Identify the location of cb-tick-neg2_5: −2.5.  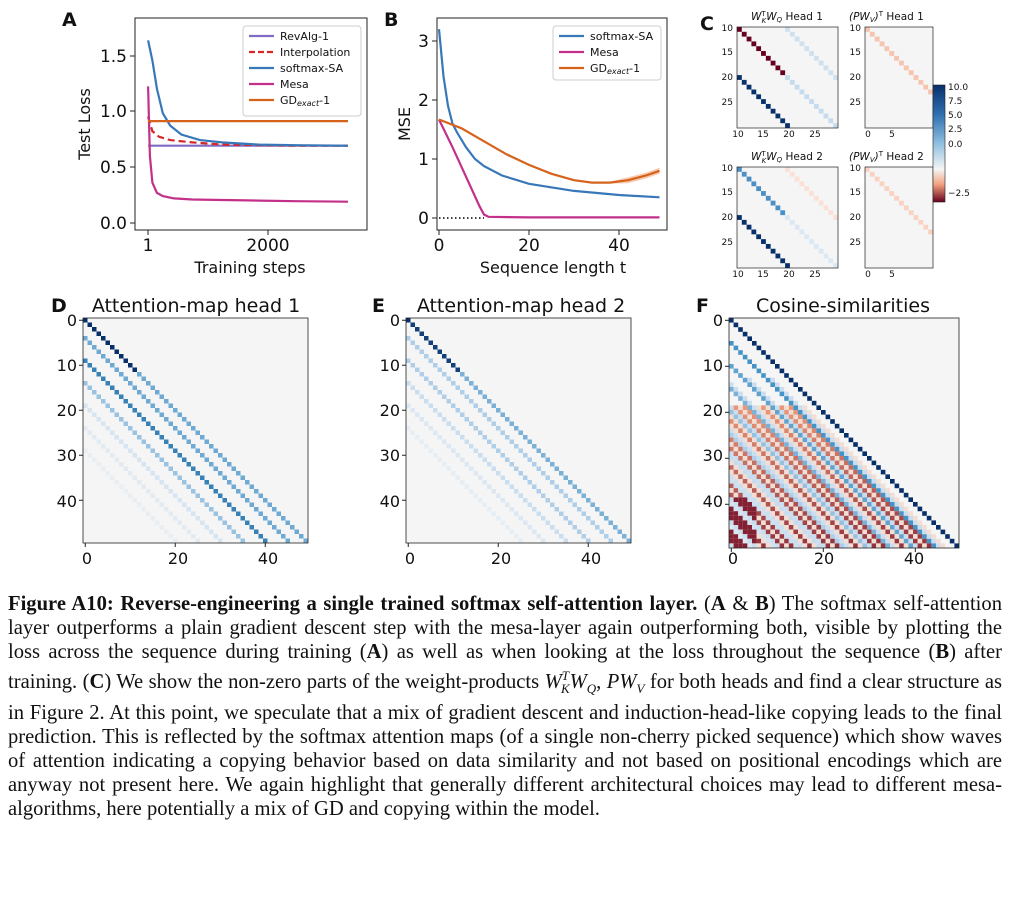
(959, 194).